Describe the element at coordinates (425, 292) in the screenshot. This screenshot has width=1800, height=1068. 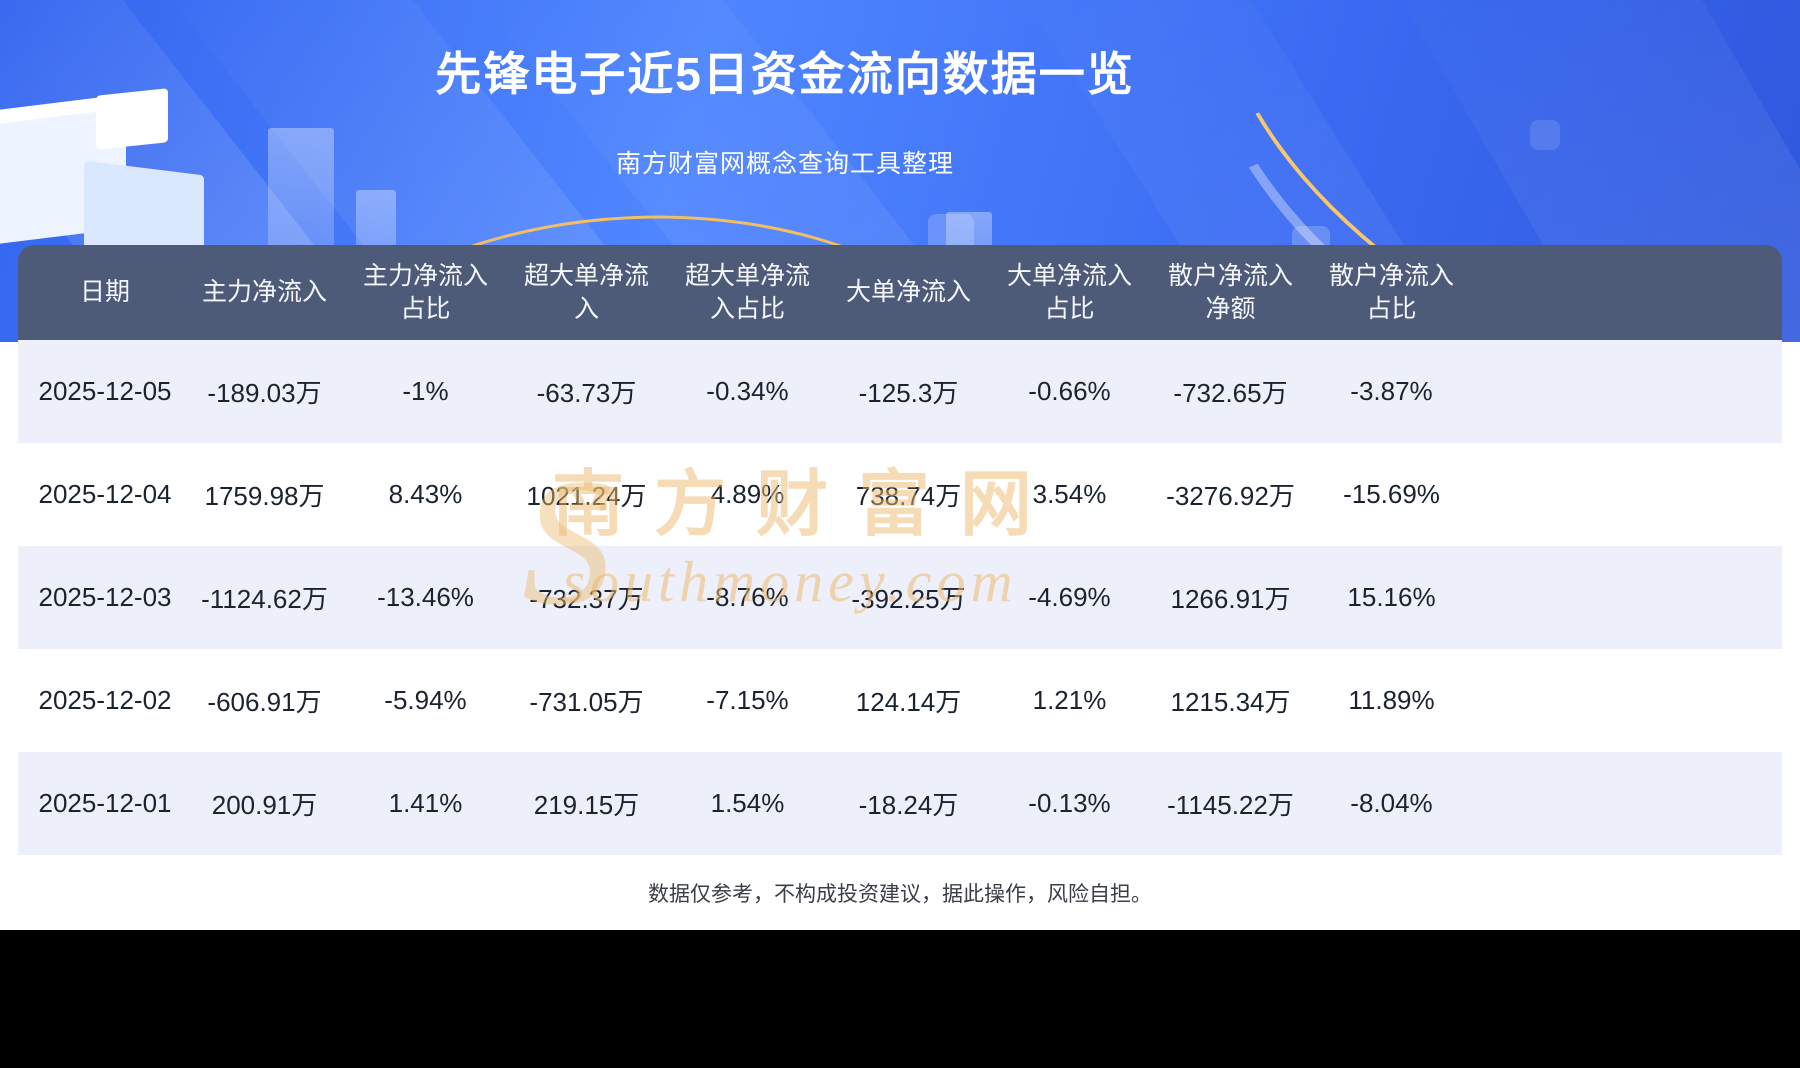
I see `column-header: 主力净流入 占比` at that location.